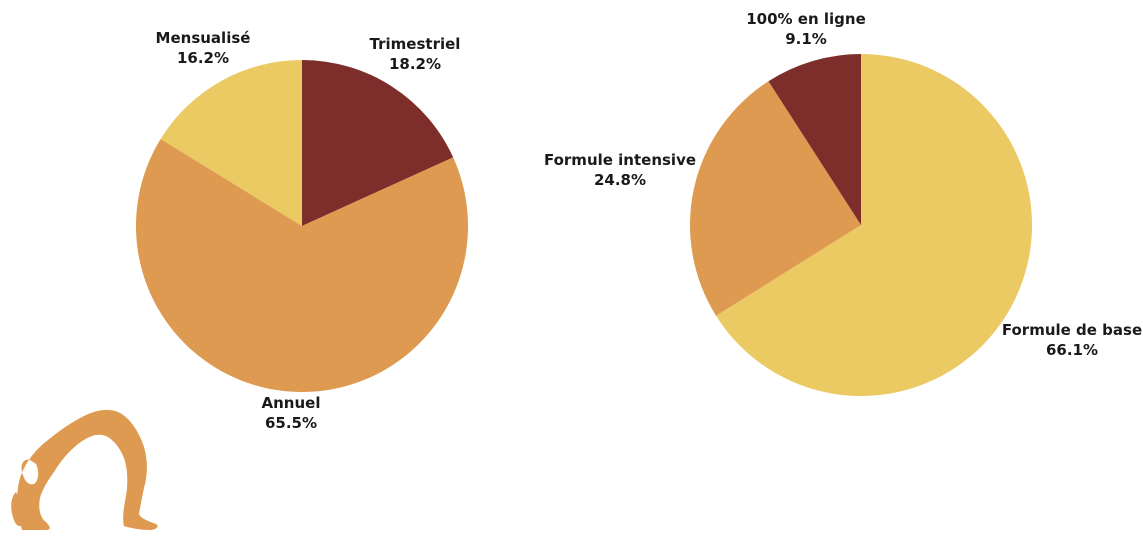 The image size is (1143, 539). What do you see at coordinates (1072, 350) in the screenshot?
I see `slice-value-label: 66.1%` at bounding box center [1072, 350].